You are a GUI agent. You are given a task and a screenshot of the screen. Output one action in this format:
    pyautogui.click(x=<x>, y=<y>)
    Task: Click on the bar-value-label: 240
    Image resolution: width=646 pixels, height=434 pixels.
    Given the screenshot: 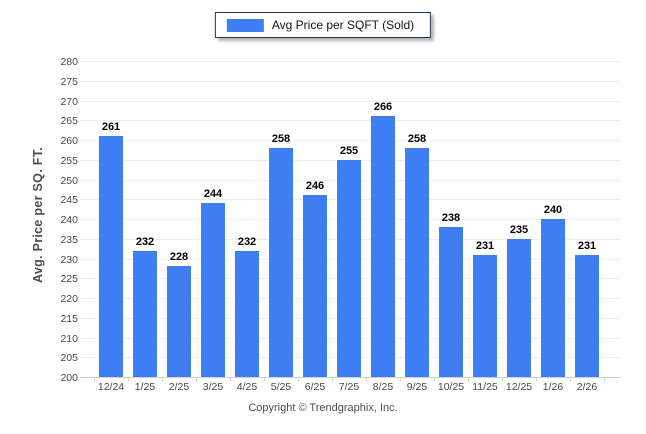 What is the action you would take?
    pyautogui.click(x=553, y=210)
    